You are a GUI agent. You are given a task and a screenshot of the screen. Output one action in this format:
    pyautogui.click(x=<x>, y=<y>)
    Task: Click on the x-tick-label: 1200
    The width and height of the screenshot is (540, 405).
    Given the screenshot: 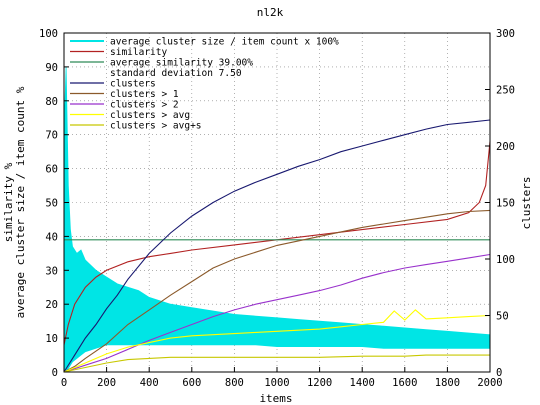 What is the action you would take?
    pyautogui.click(x=319, y=383)
    